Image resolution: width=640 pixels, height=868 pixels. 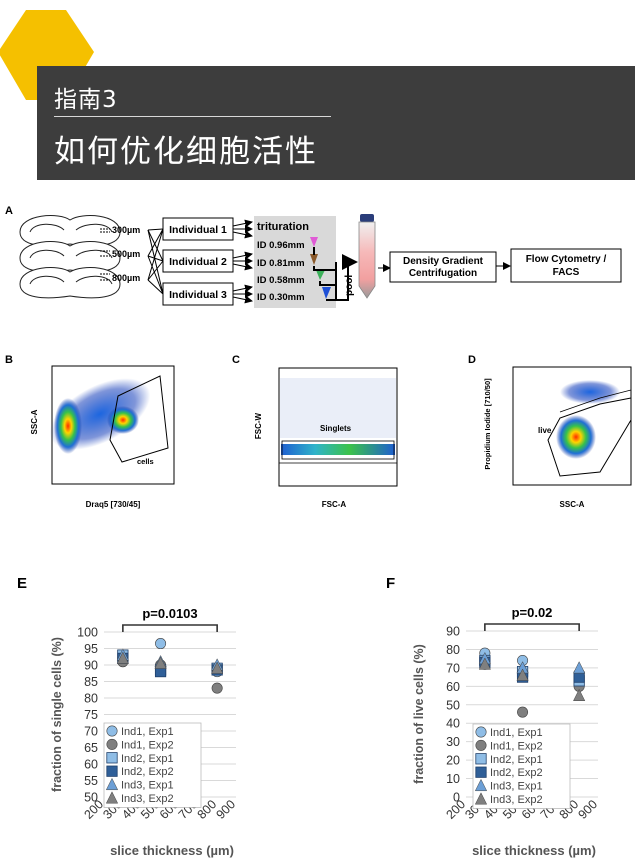 I want to click on pool-lines, so click(x=335, y=274).